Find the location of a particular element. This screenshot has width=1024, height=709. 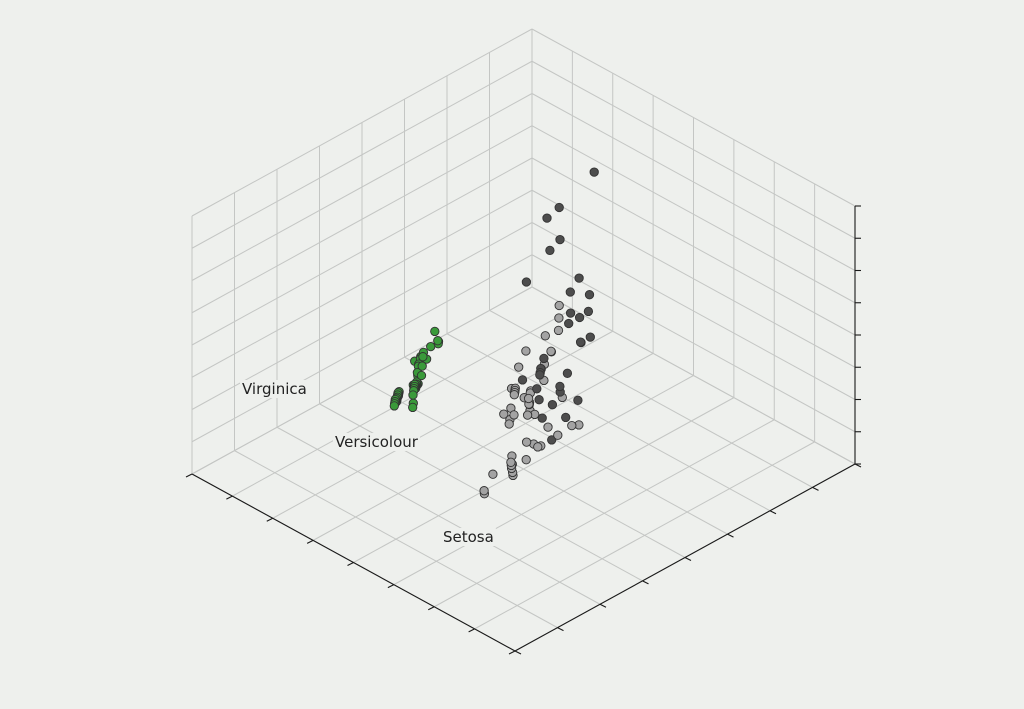

annotation-setosa: Setosa is located at coordinates (468, 537).